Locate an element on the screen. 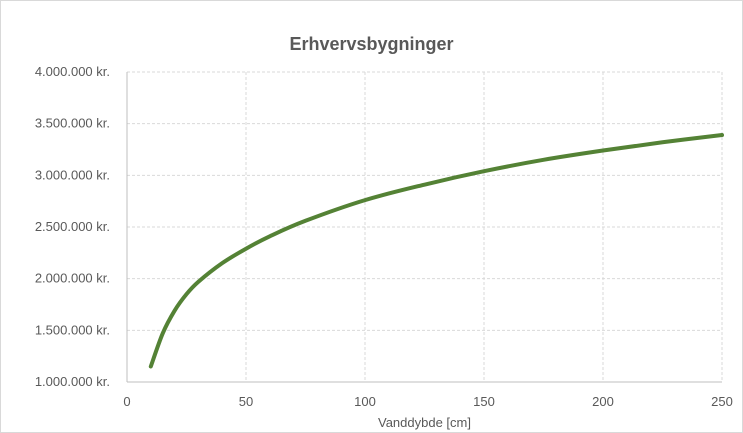 This screenshot has height=433, width=743. x-tick-label: 250 is located at coordinates (722, 401).